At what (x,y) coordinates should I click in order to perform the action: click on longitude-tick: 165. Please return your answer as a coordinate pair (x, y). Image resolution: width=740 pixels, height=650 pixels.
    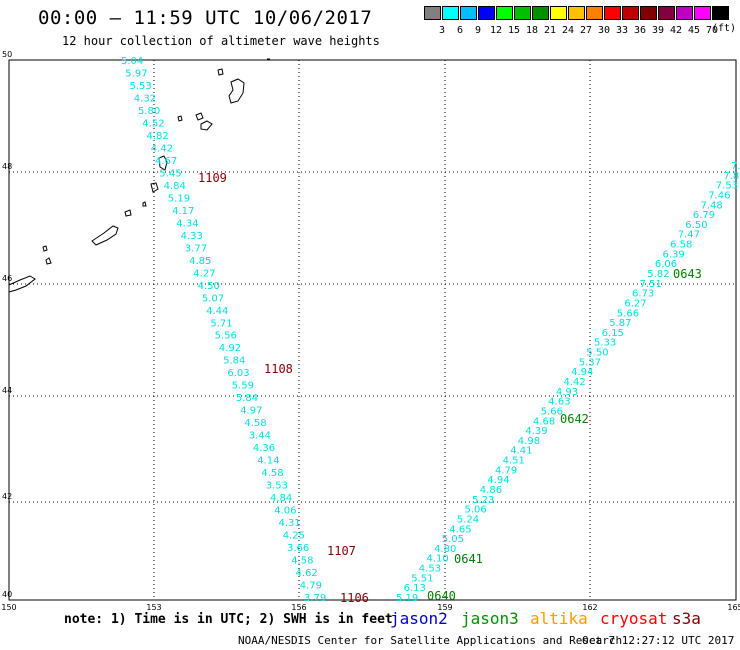
    Looking at the image, I should click on (733, 607).